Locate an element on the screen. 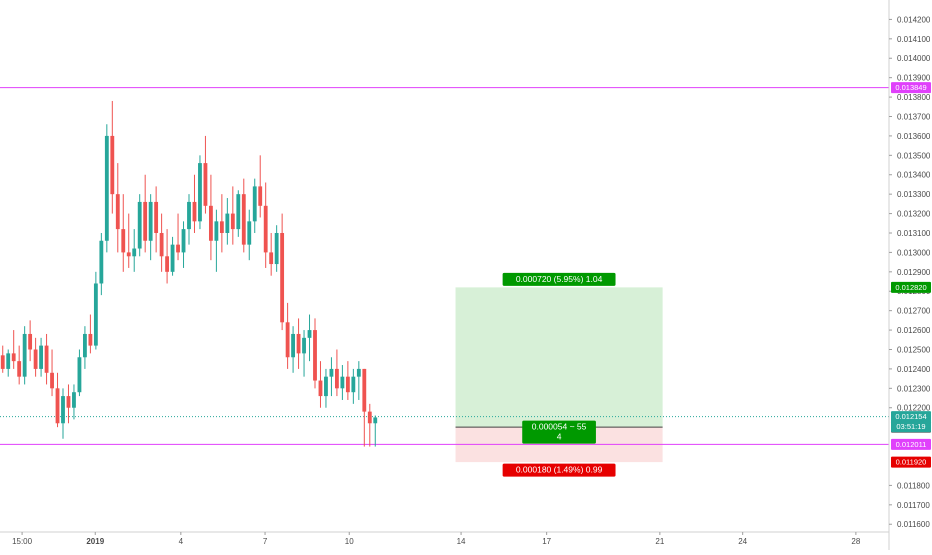 The image size is (932, 555). y-tick-label: 0.013200 is located at coordinates (914, 214).